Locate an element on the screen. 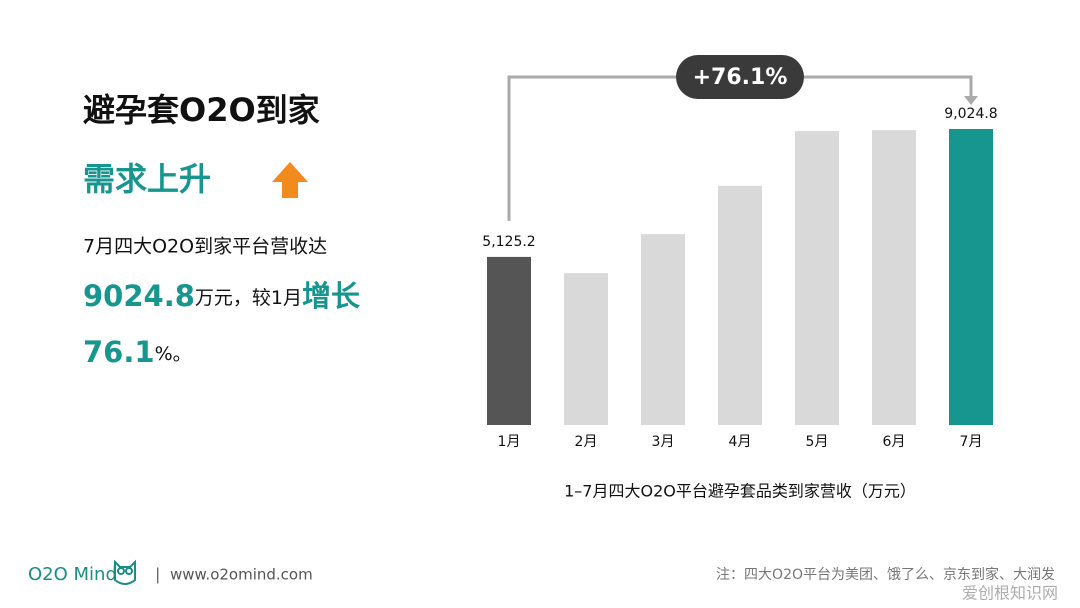 This screenshot has height=608, width=1080. x-tick-label: 7月 is located at coordinates (971, 442).